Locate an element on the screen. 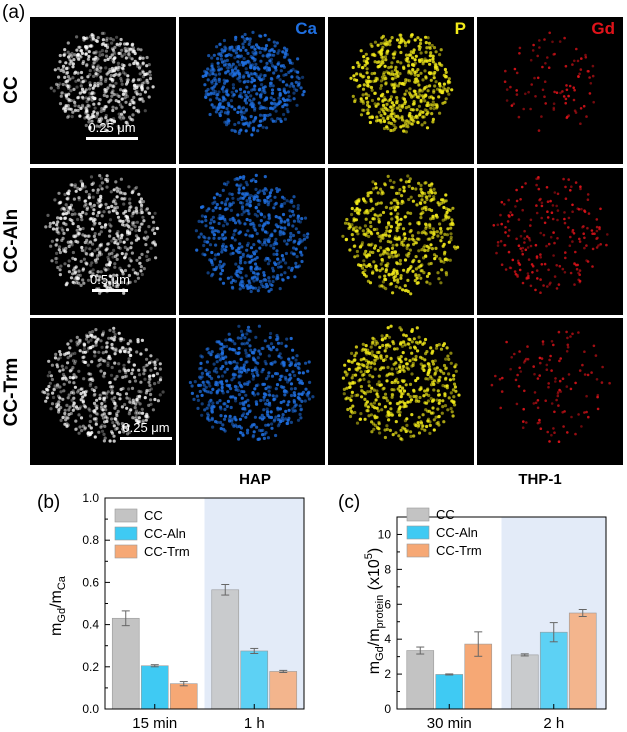 This screenshot has height=732, width=627. map-tile-cc-trm-ca is located at coordinates (252, 391).